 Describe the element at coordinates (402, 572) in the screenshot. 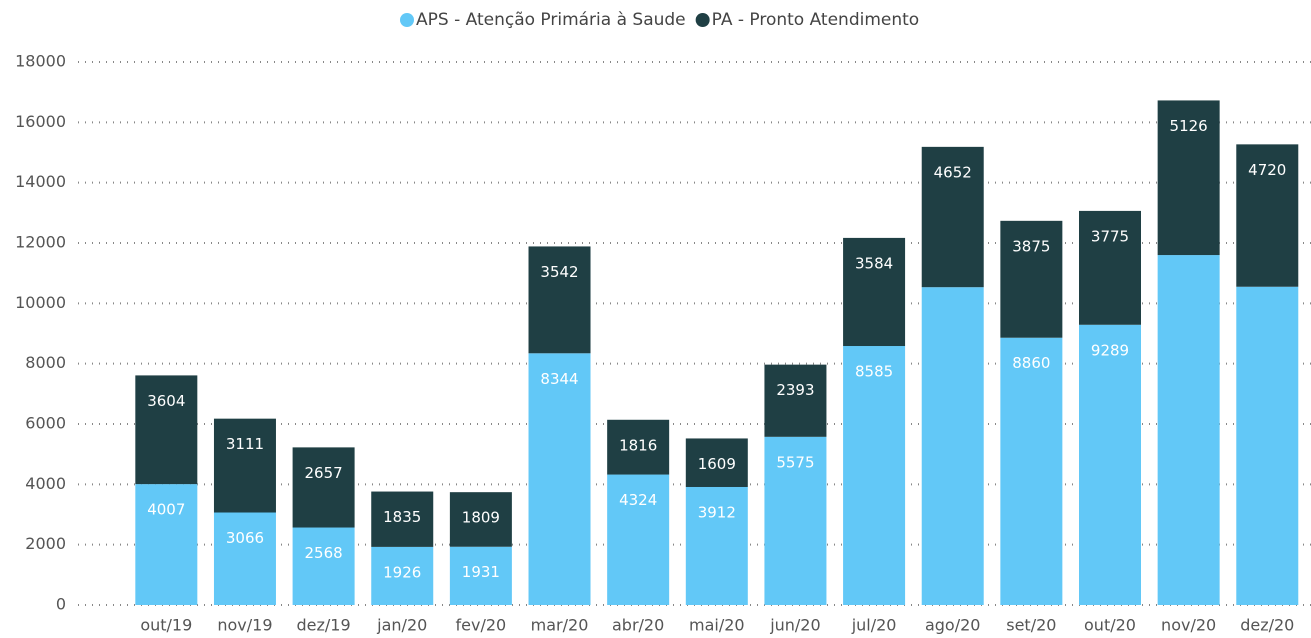

I see `data-label: 1926` at that location.